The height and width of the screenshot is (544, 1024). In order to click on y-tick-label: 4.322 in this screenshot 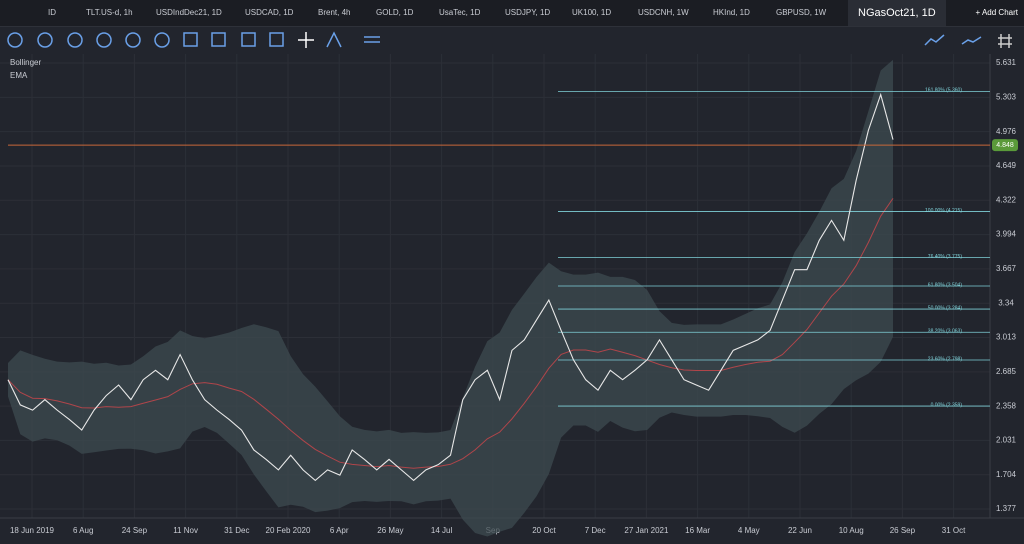, I will do `click(1006, 199)`.